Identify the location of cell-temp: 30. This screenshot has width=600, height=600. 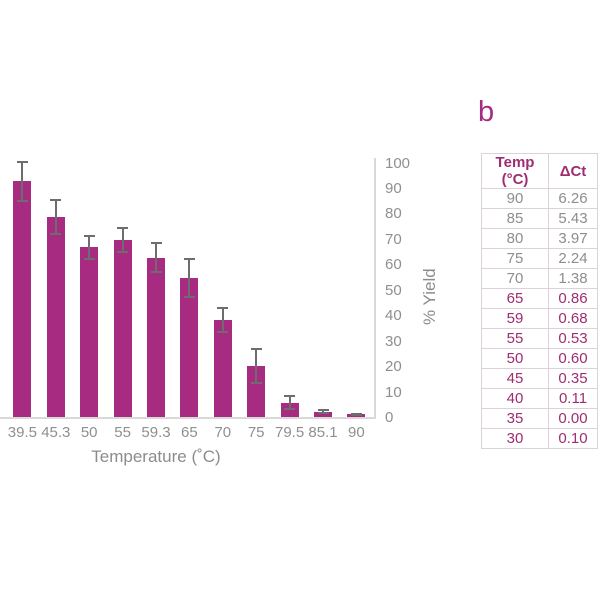
(515, 438).